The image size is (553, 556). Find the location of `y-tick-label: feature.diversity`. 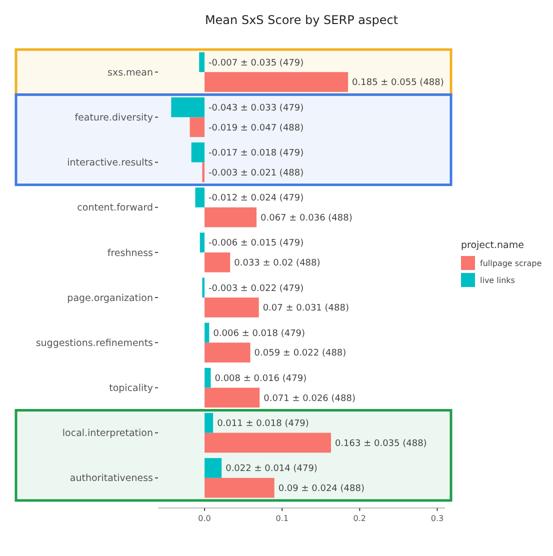

y-tick-label: feature.diversity is located at coordinates (114, 118).